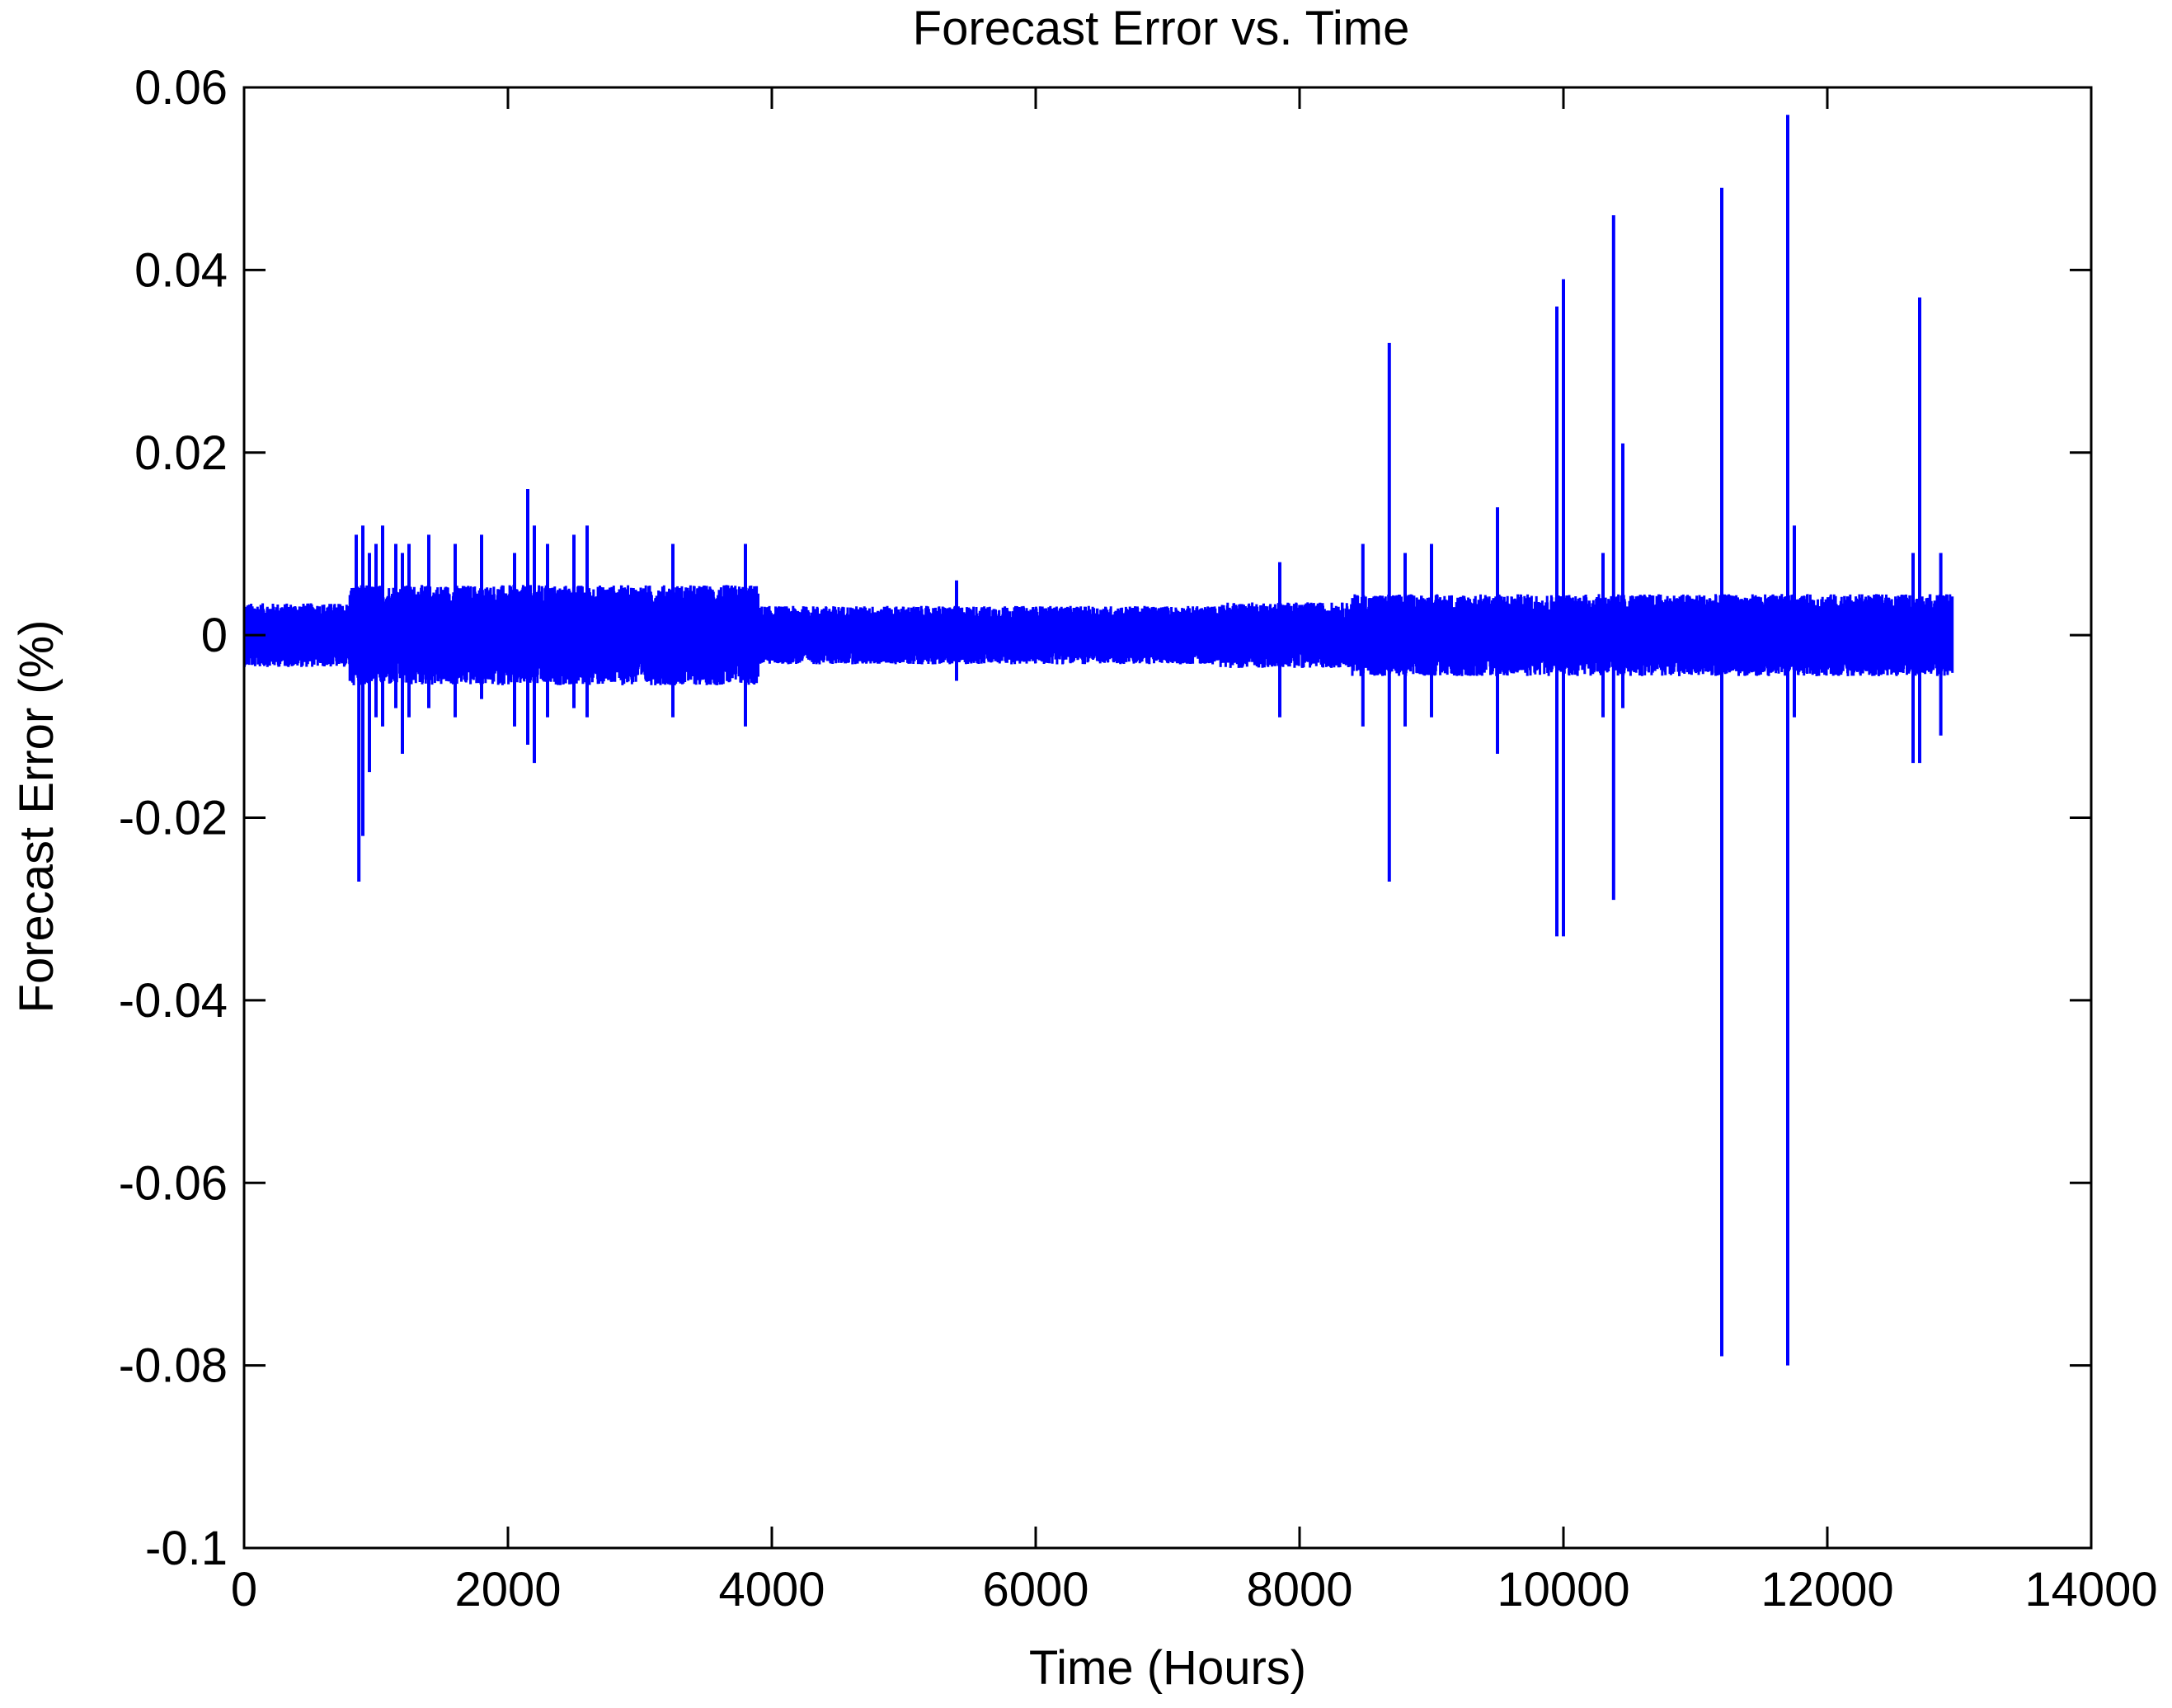  Describe the element at coordinates (173, 1183) in the screenshot. I see `y-tick-label: -0.06` at that location.